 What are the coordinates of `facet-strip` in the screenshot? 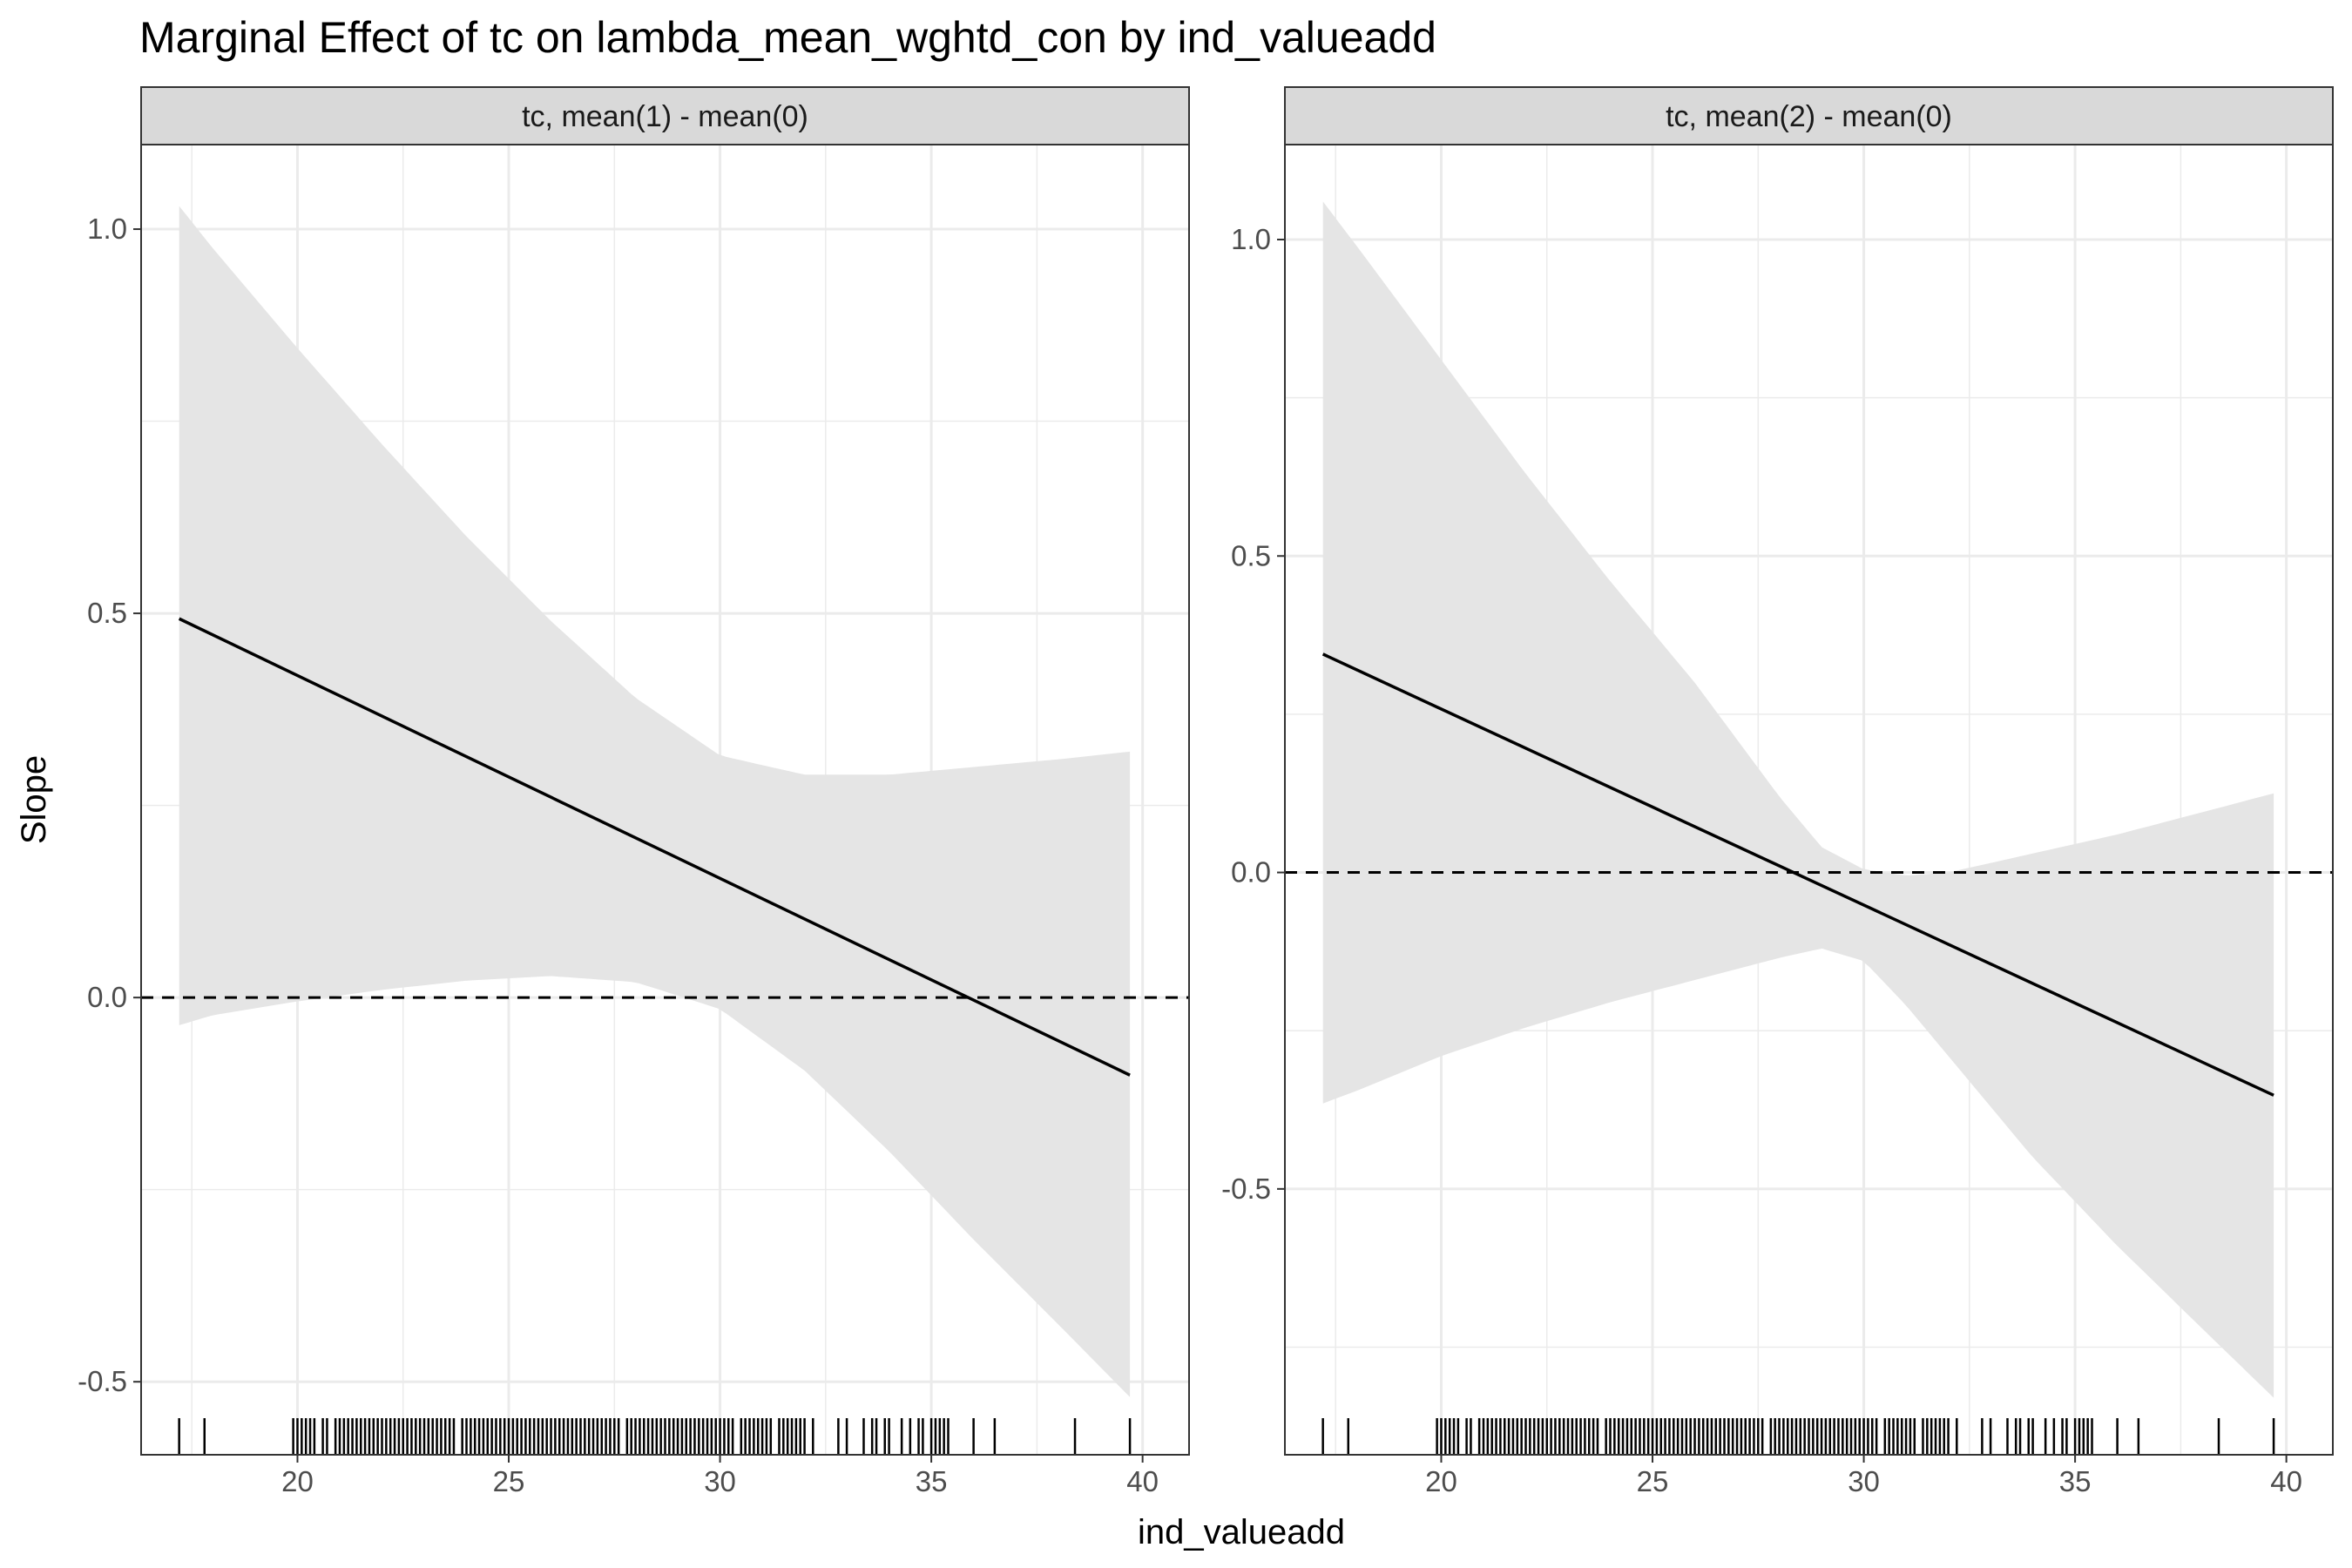 It's located at (665, 115).